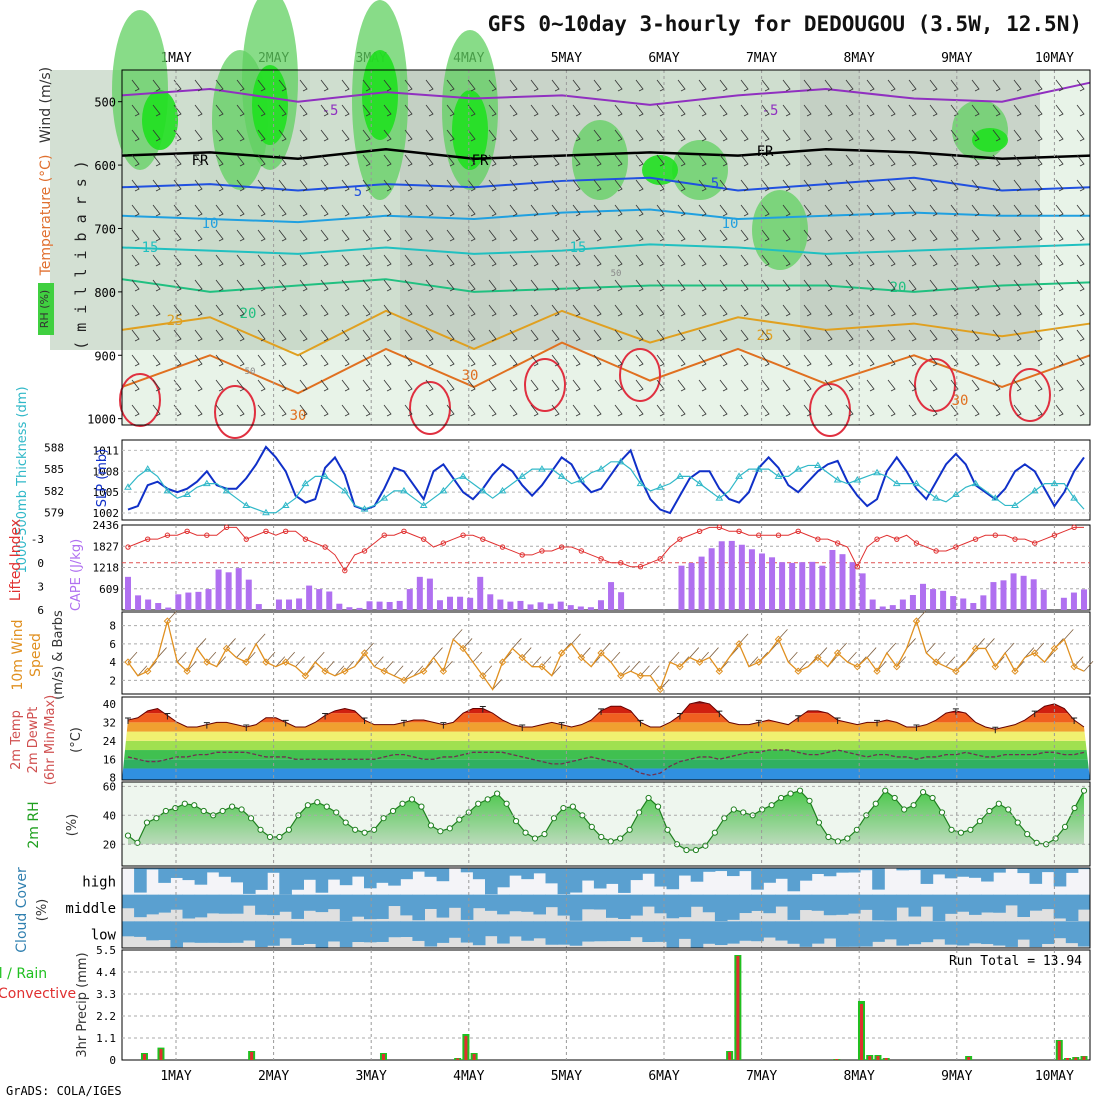 This screenshot has width=1100, height=1100. What do you see at coordinates (110, 741) in the screenshot?
I see `temp-tick-label: 24` at bounding box center [110, 741].